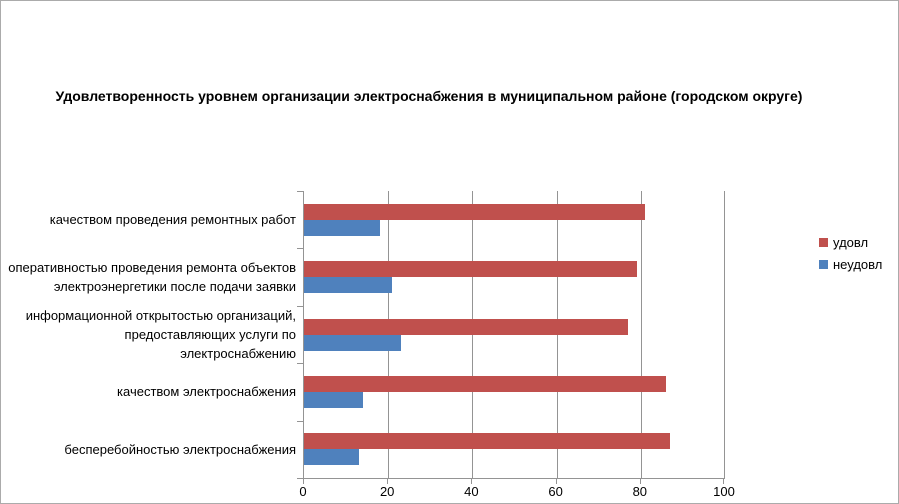  Describe the element at coordinates (172, 220) in the screenshot. I see `category-label: качеством проведения ремонтных работ` at that location.